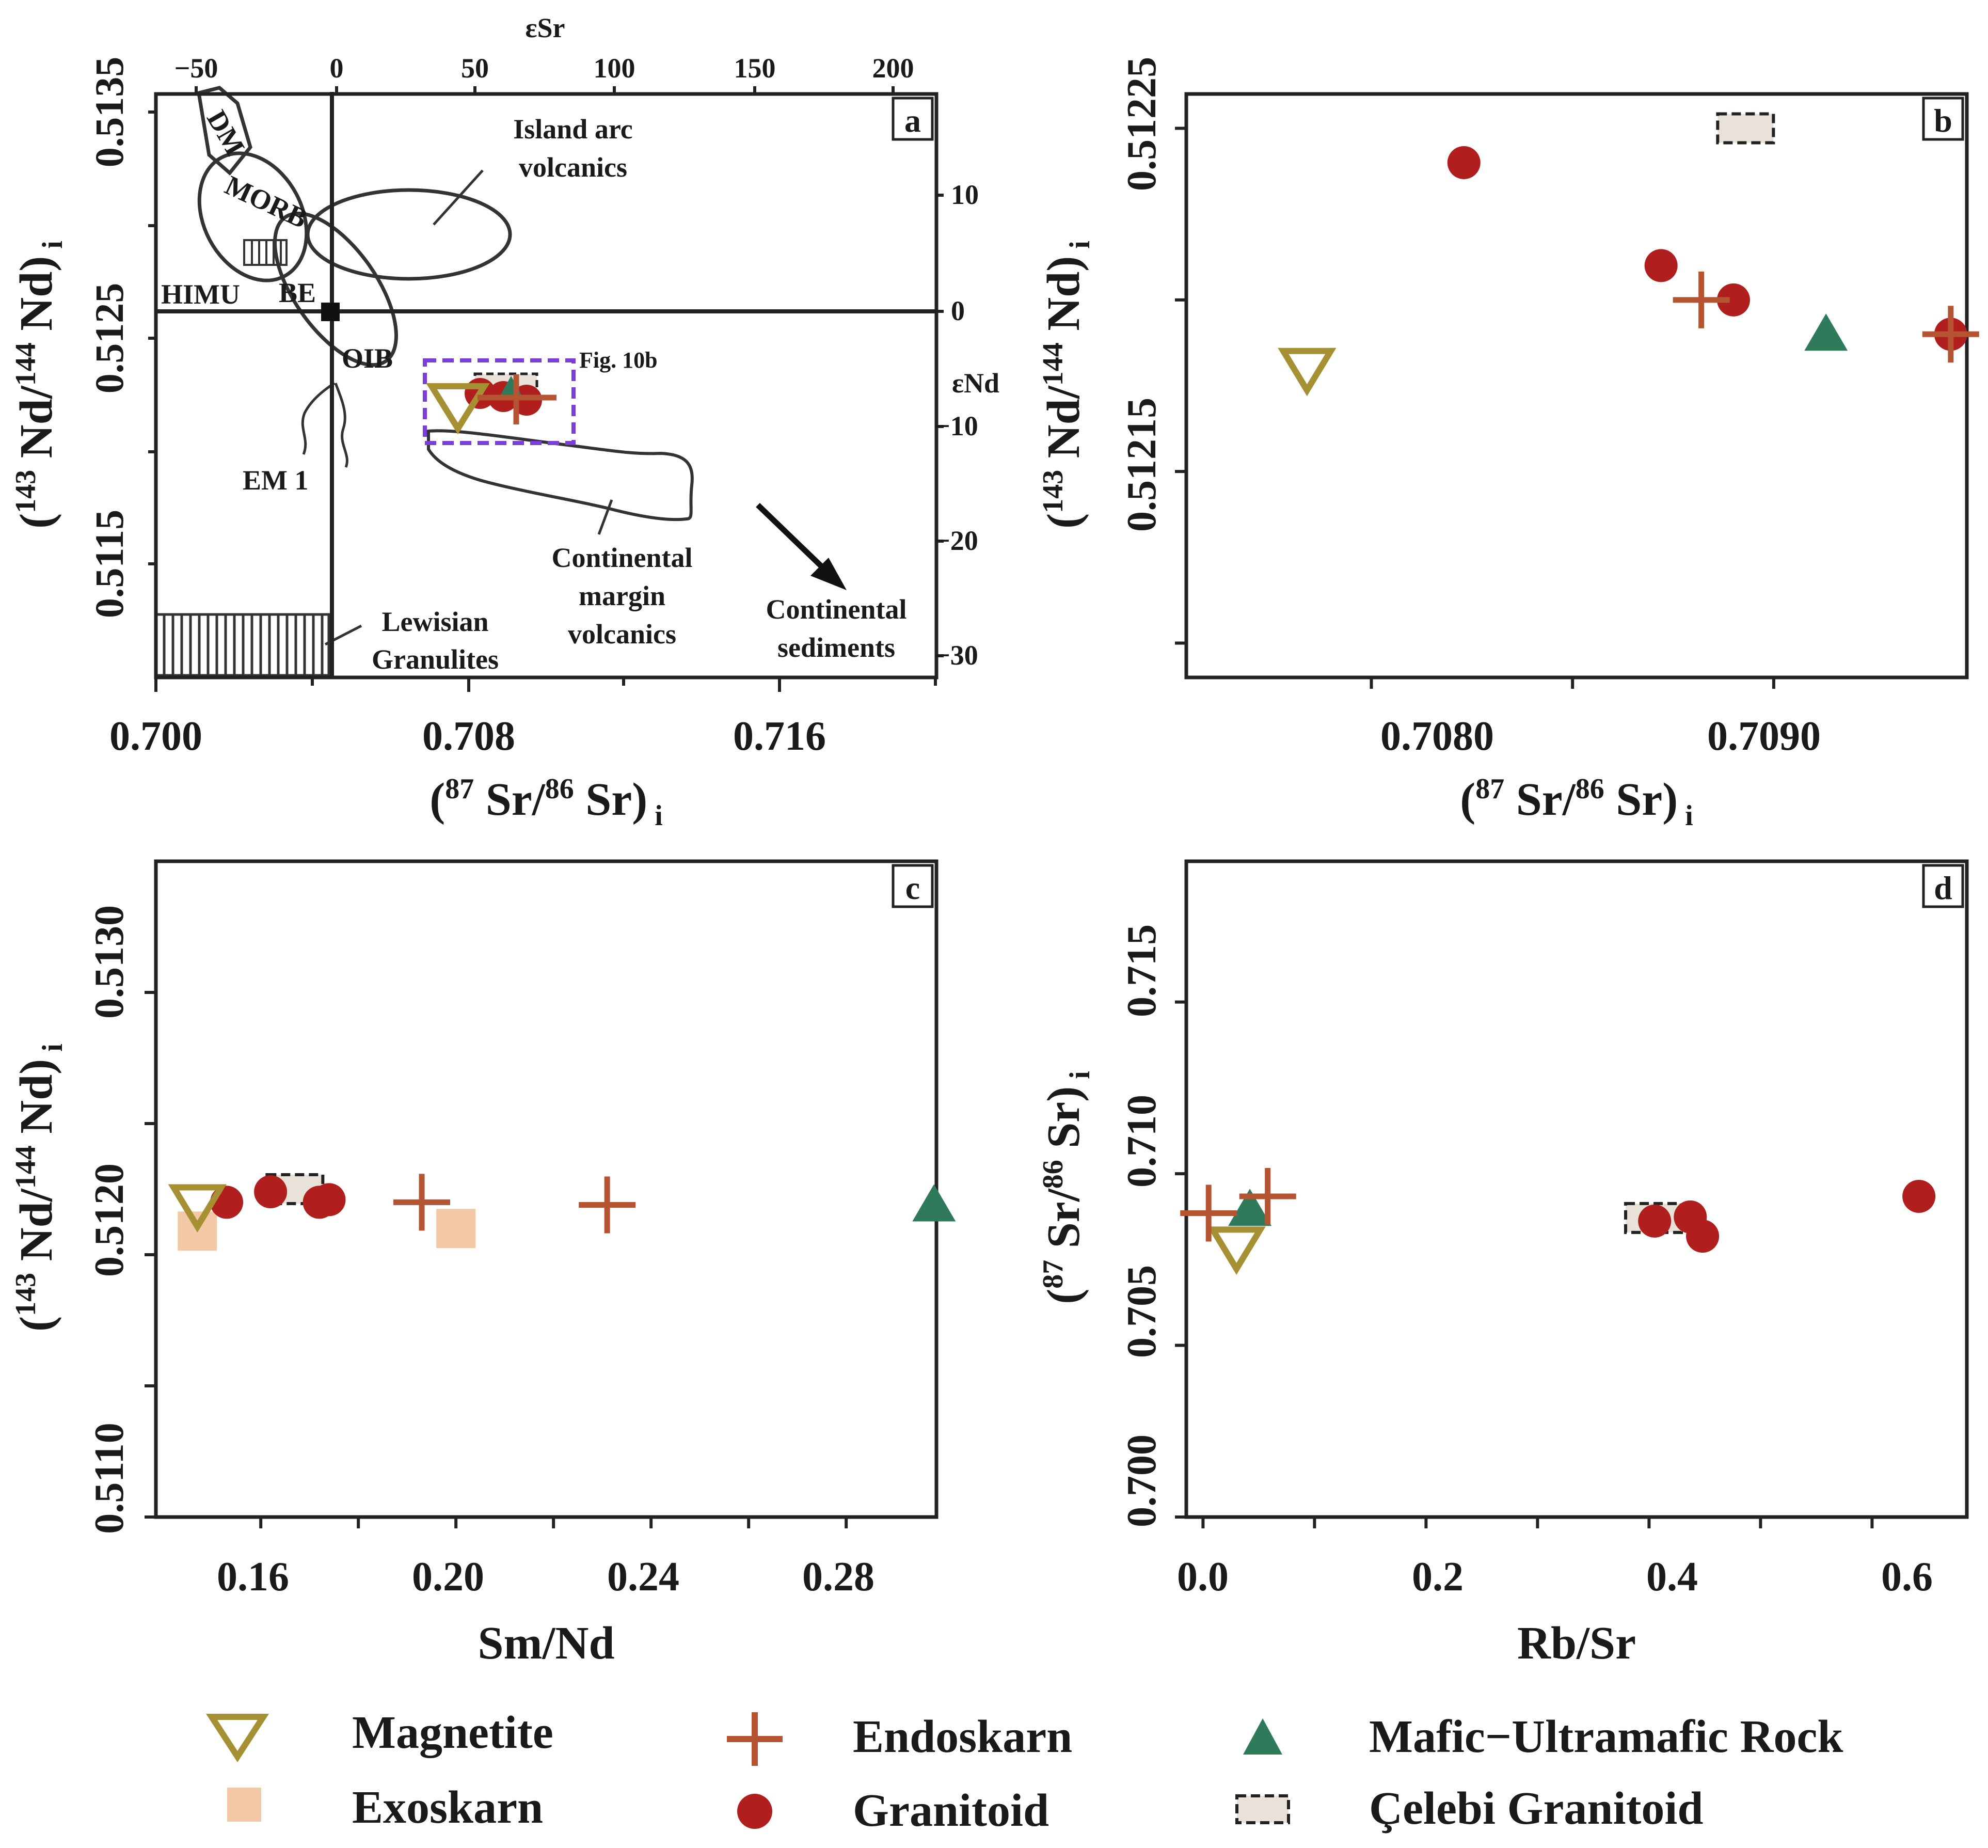 The height and width of the screenshot is (1848, 1988). I want to click on panel-a-right-axis-label: εNd, so click(975, 383).